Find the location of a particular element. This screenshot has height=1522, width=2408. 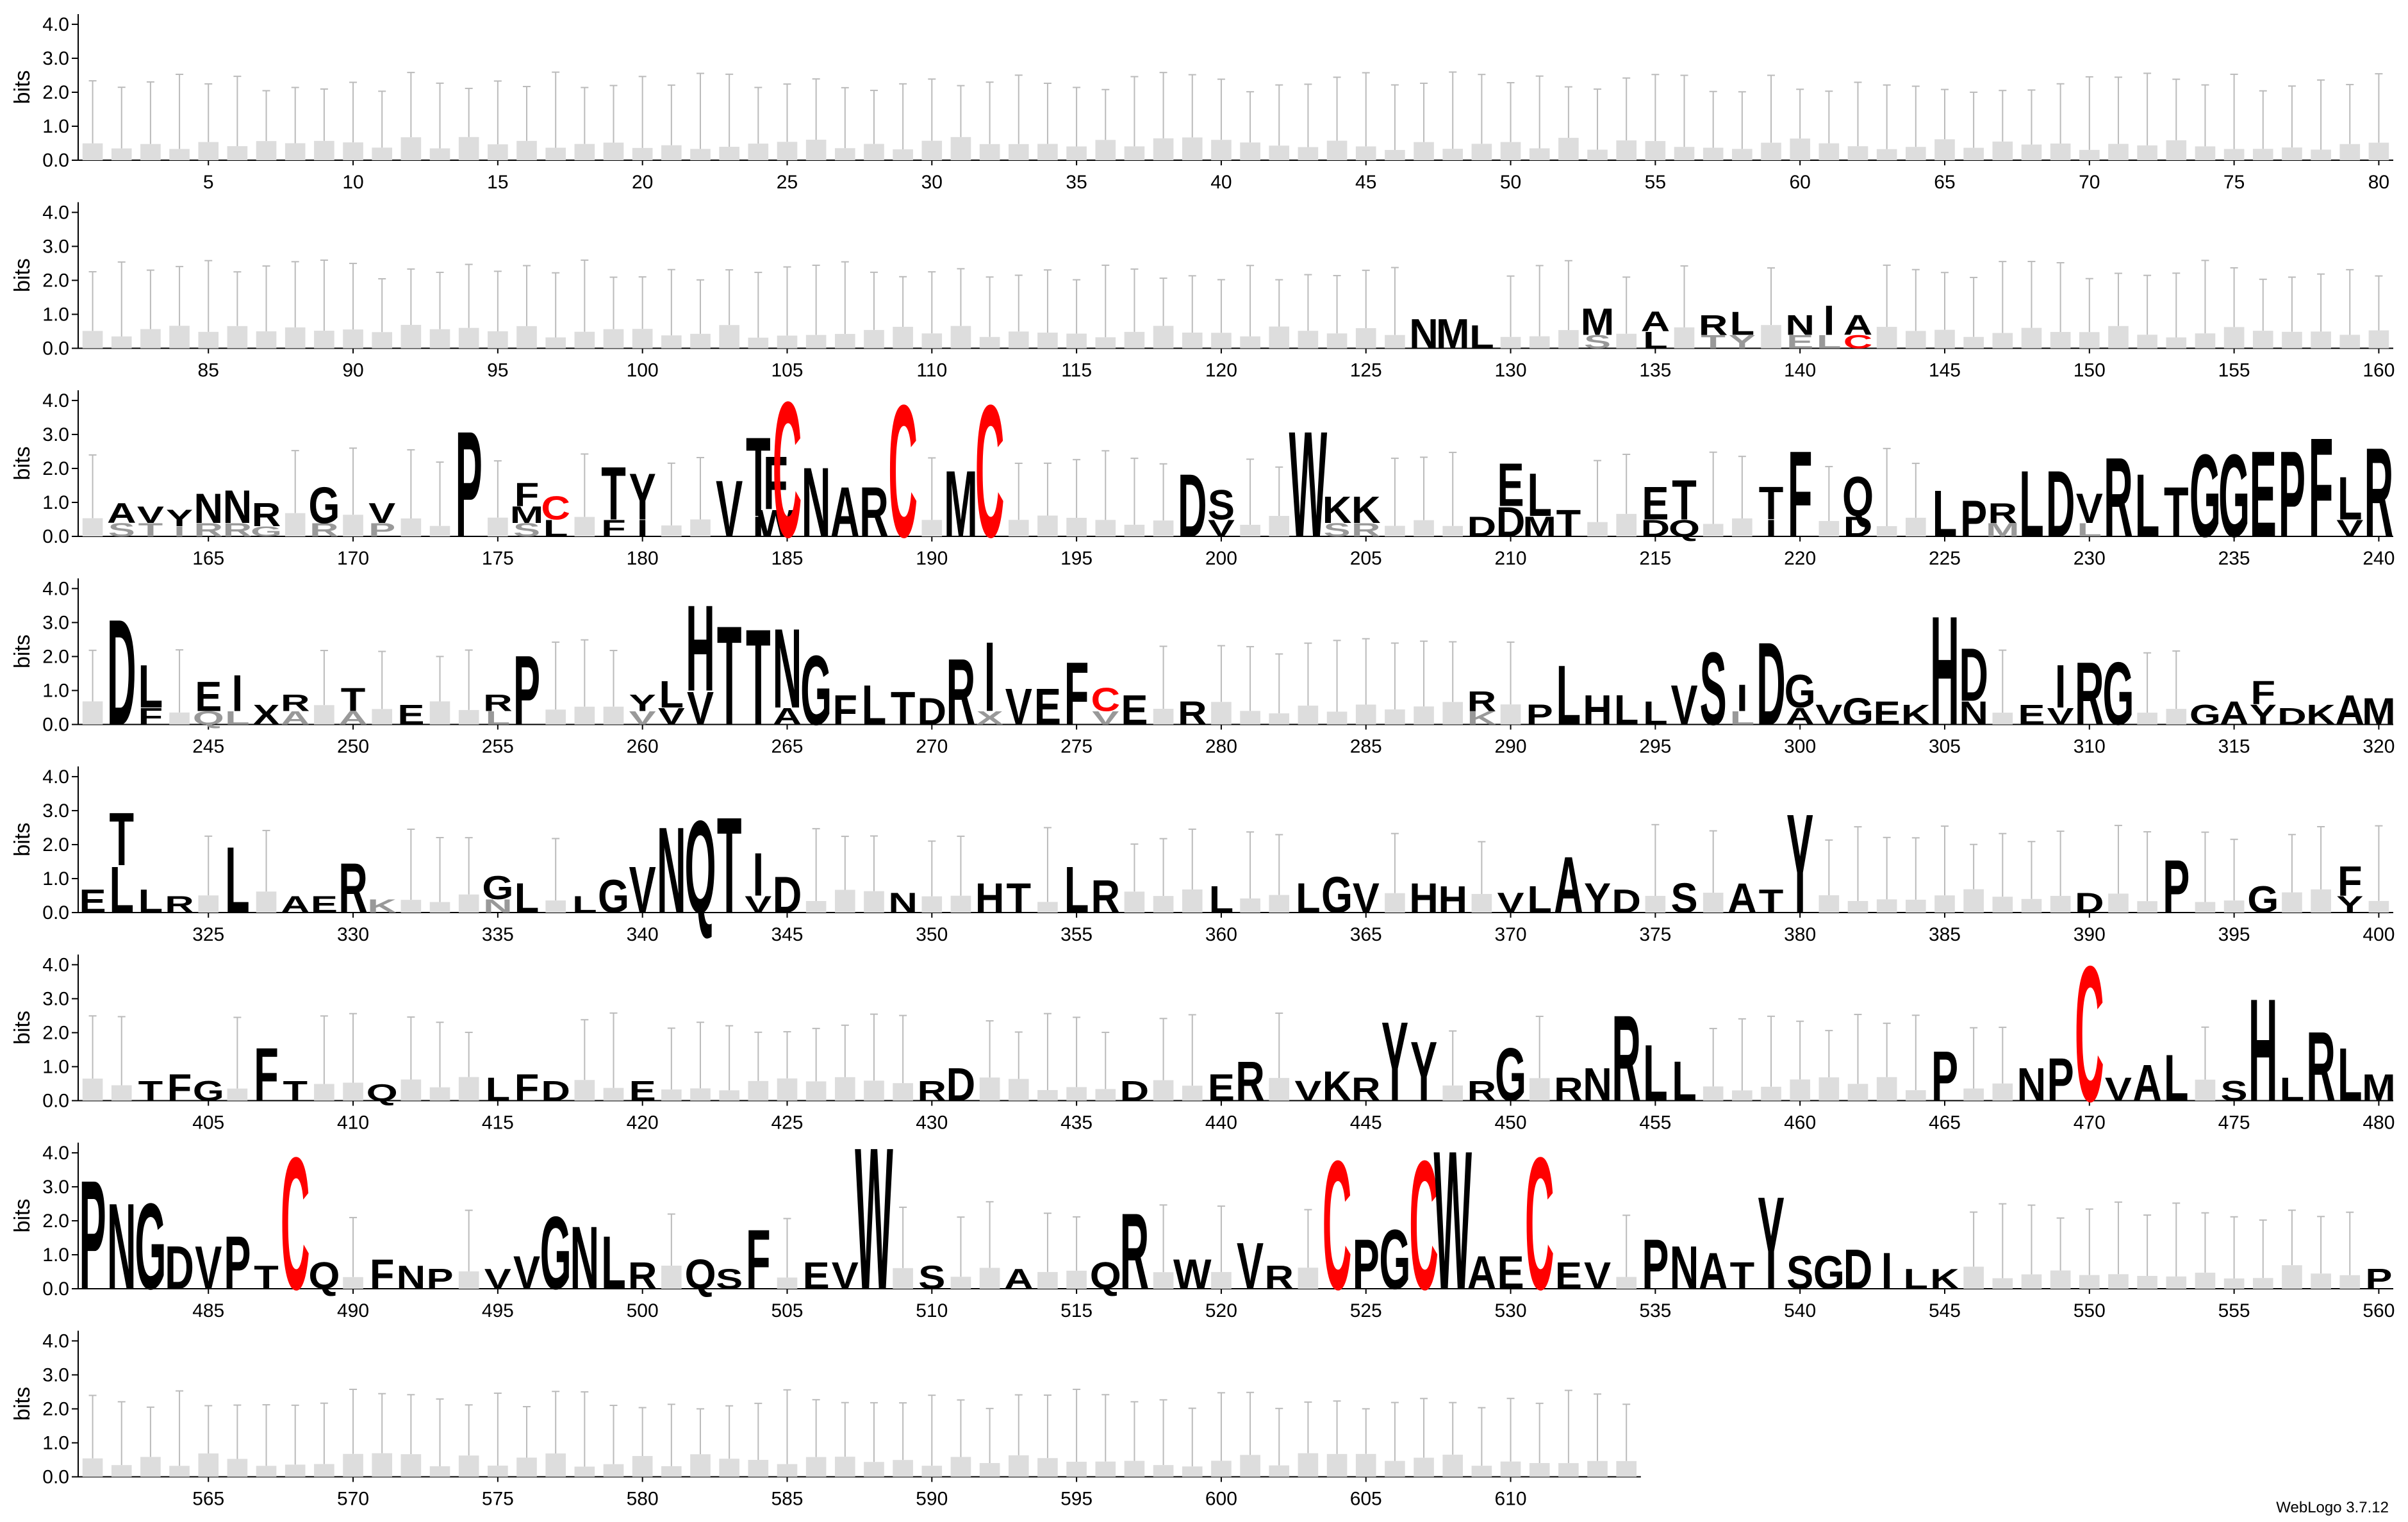

x-tick-label: 100 is located at coordinates (643, 370).